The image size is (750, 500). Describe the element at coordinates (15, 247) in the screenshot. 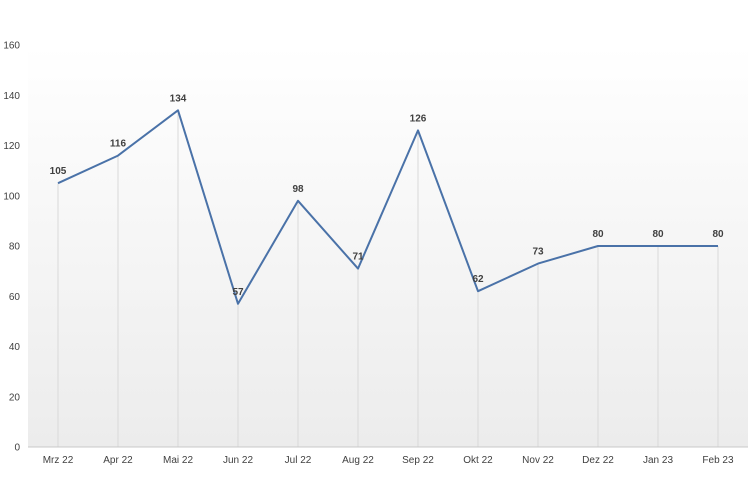

I see `y-tick-label: 80` at that location.